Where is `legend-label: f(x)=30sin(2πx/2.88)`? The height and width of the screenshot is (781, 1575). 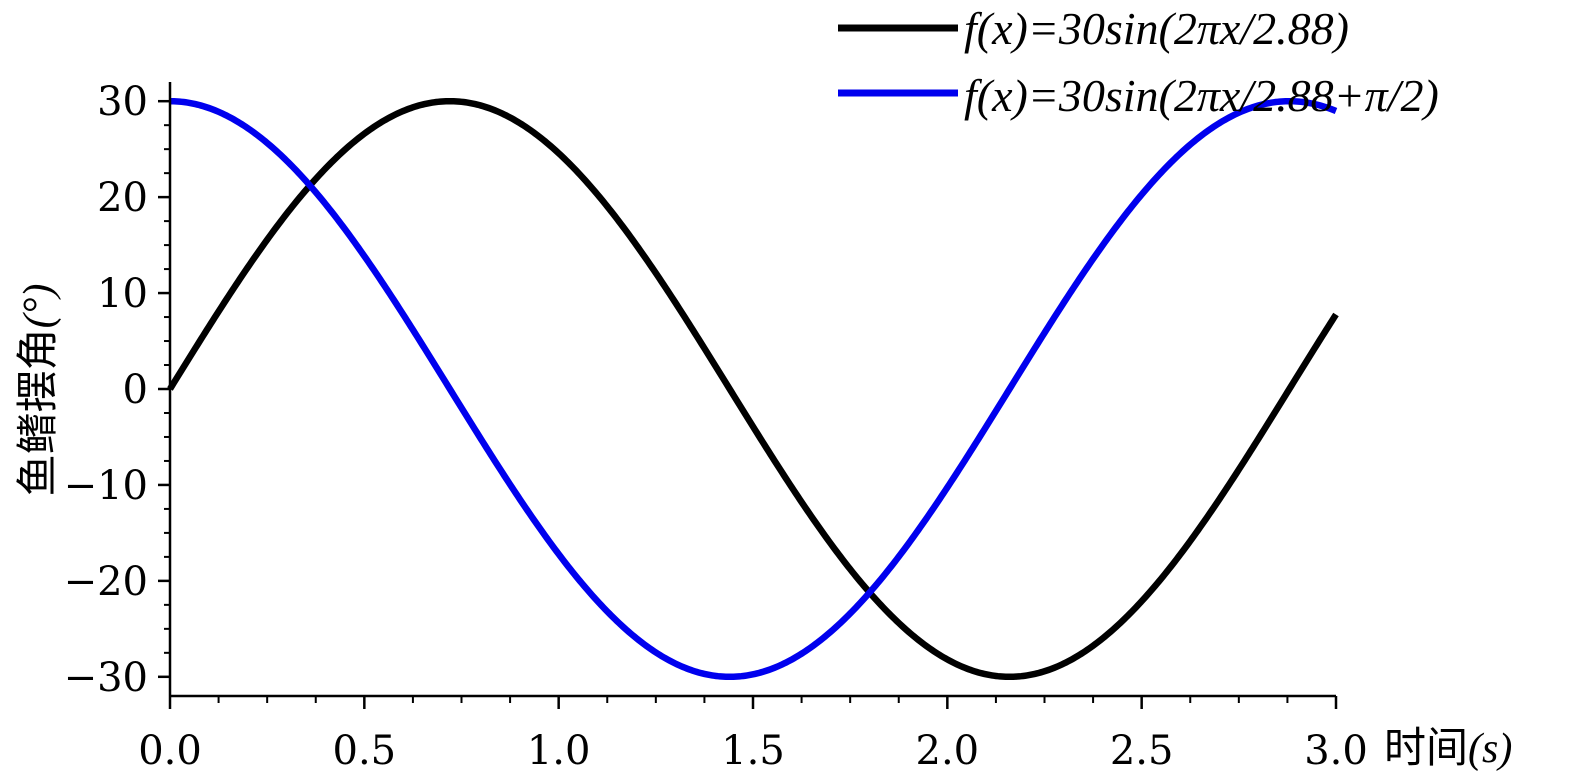
legend-label: f(x)=30sin(2πx/2.88) is located at coordinates (1156, 28).